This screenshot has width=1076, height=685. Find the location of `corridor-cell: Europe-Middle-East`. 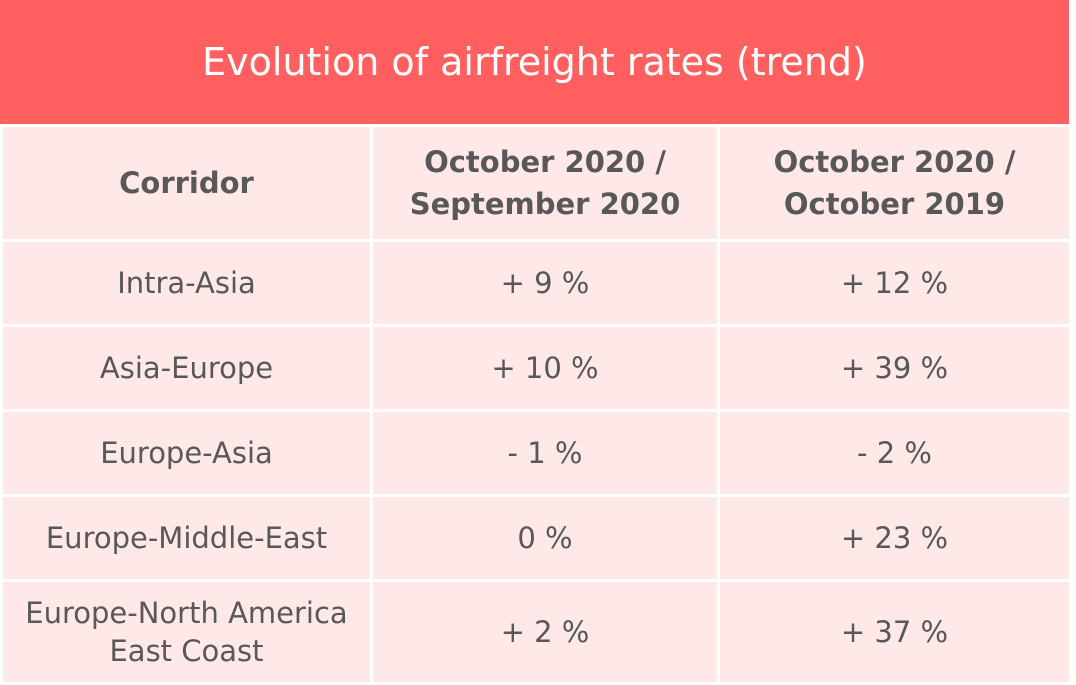

corridor-cell: Europe-Middle-East is located at coordinates (186, 538).